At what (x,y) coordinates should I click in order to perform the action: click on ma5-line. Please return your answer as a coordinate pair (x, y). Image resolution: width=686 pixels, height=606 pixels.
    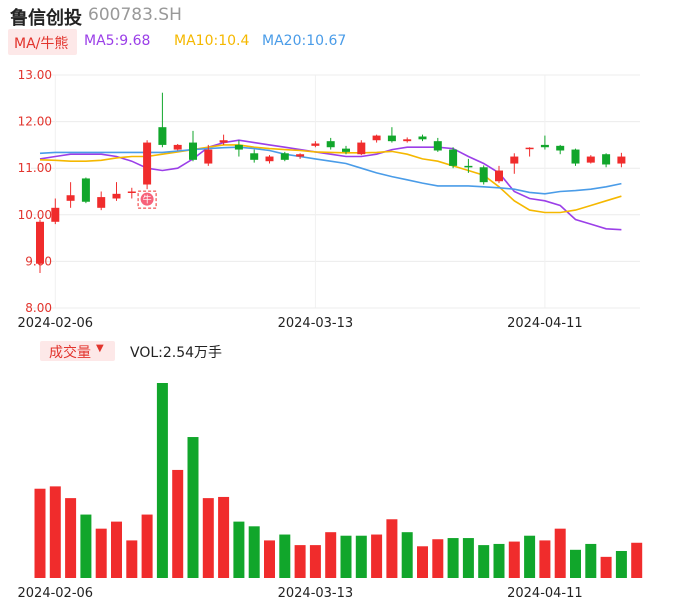
    Looking at the image, I should click on (330, 185).